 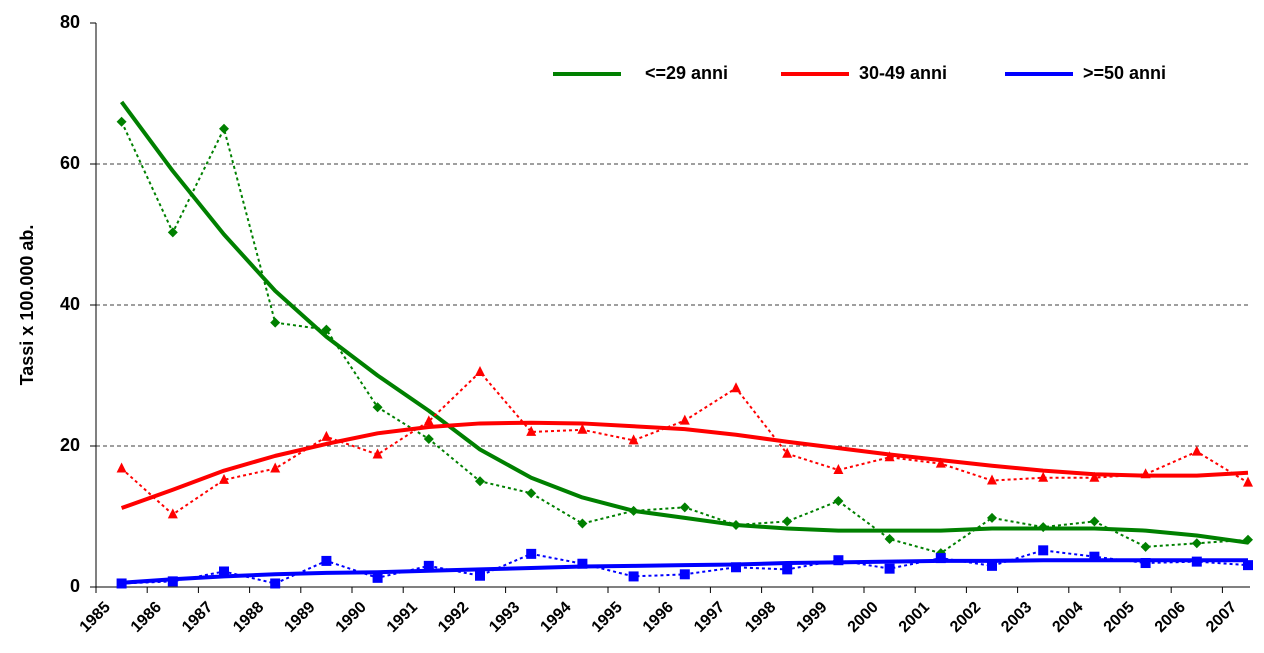 What do you see at coordinates (1170, 617) in the screenshot?
I see `x-tick-label: 2006` at bounding box center [1170, 617].